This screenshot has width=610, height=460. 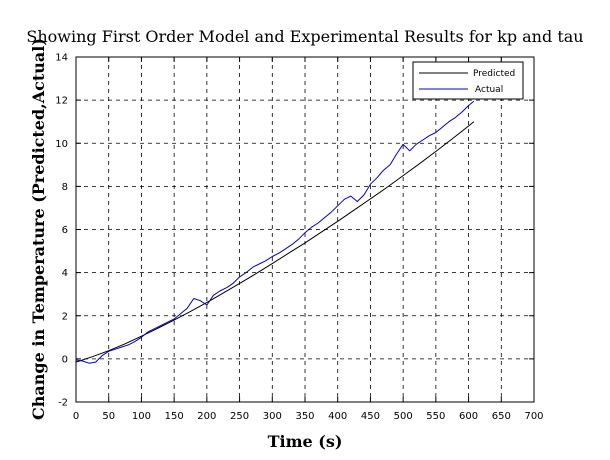 I want to click on y-tick-label: 2, so click(x=65, y=316).